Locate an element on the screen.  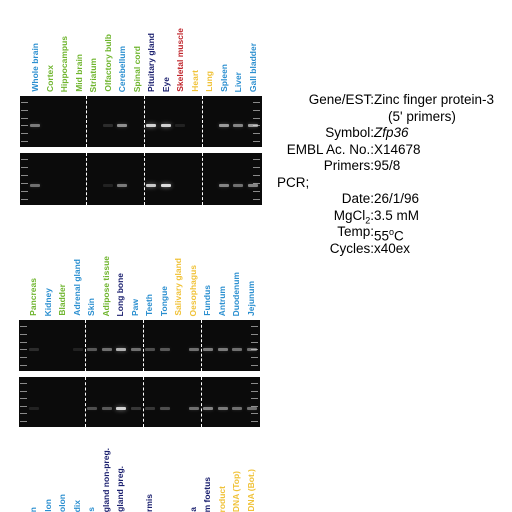
lane-label: Adrenal gland is located at coordinates (76, 287).